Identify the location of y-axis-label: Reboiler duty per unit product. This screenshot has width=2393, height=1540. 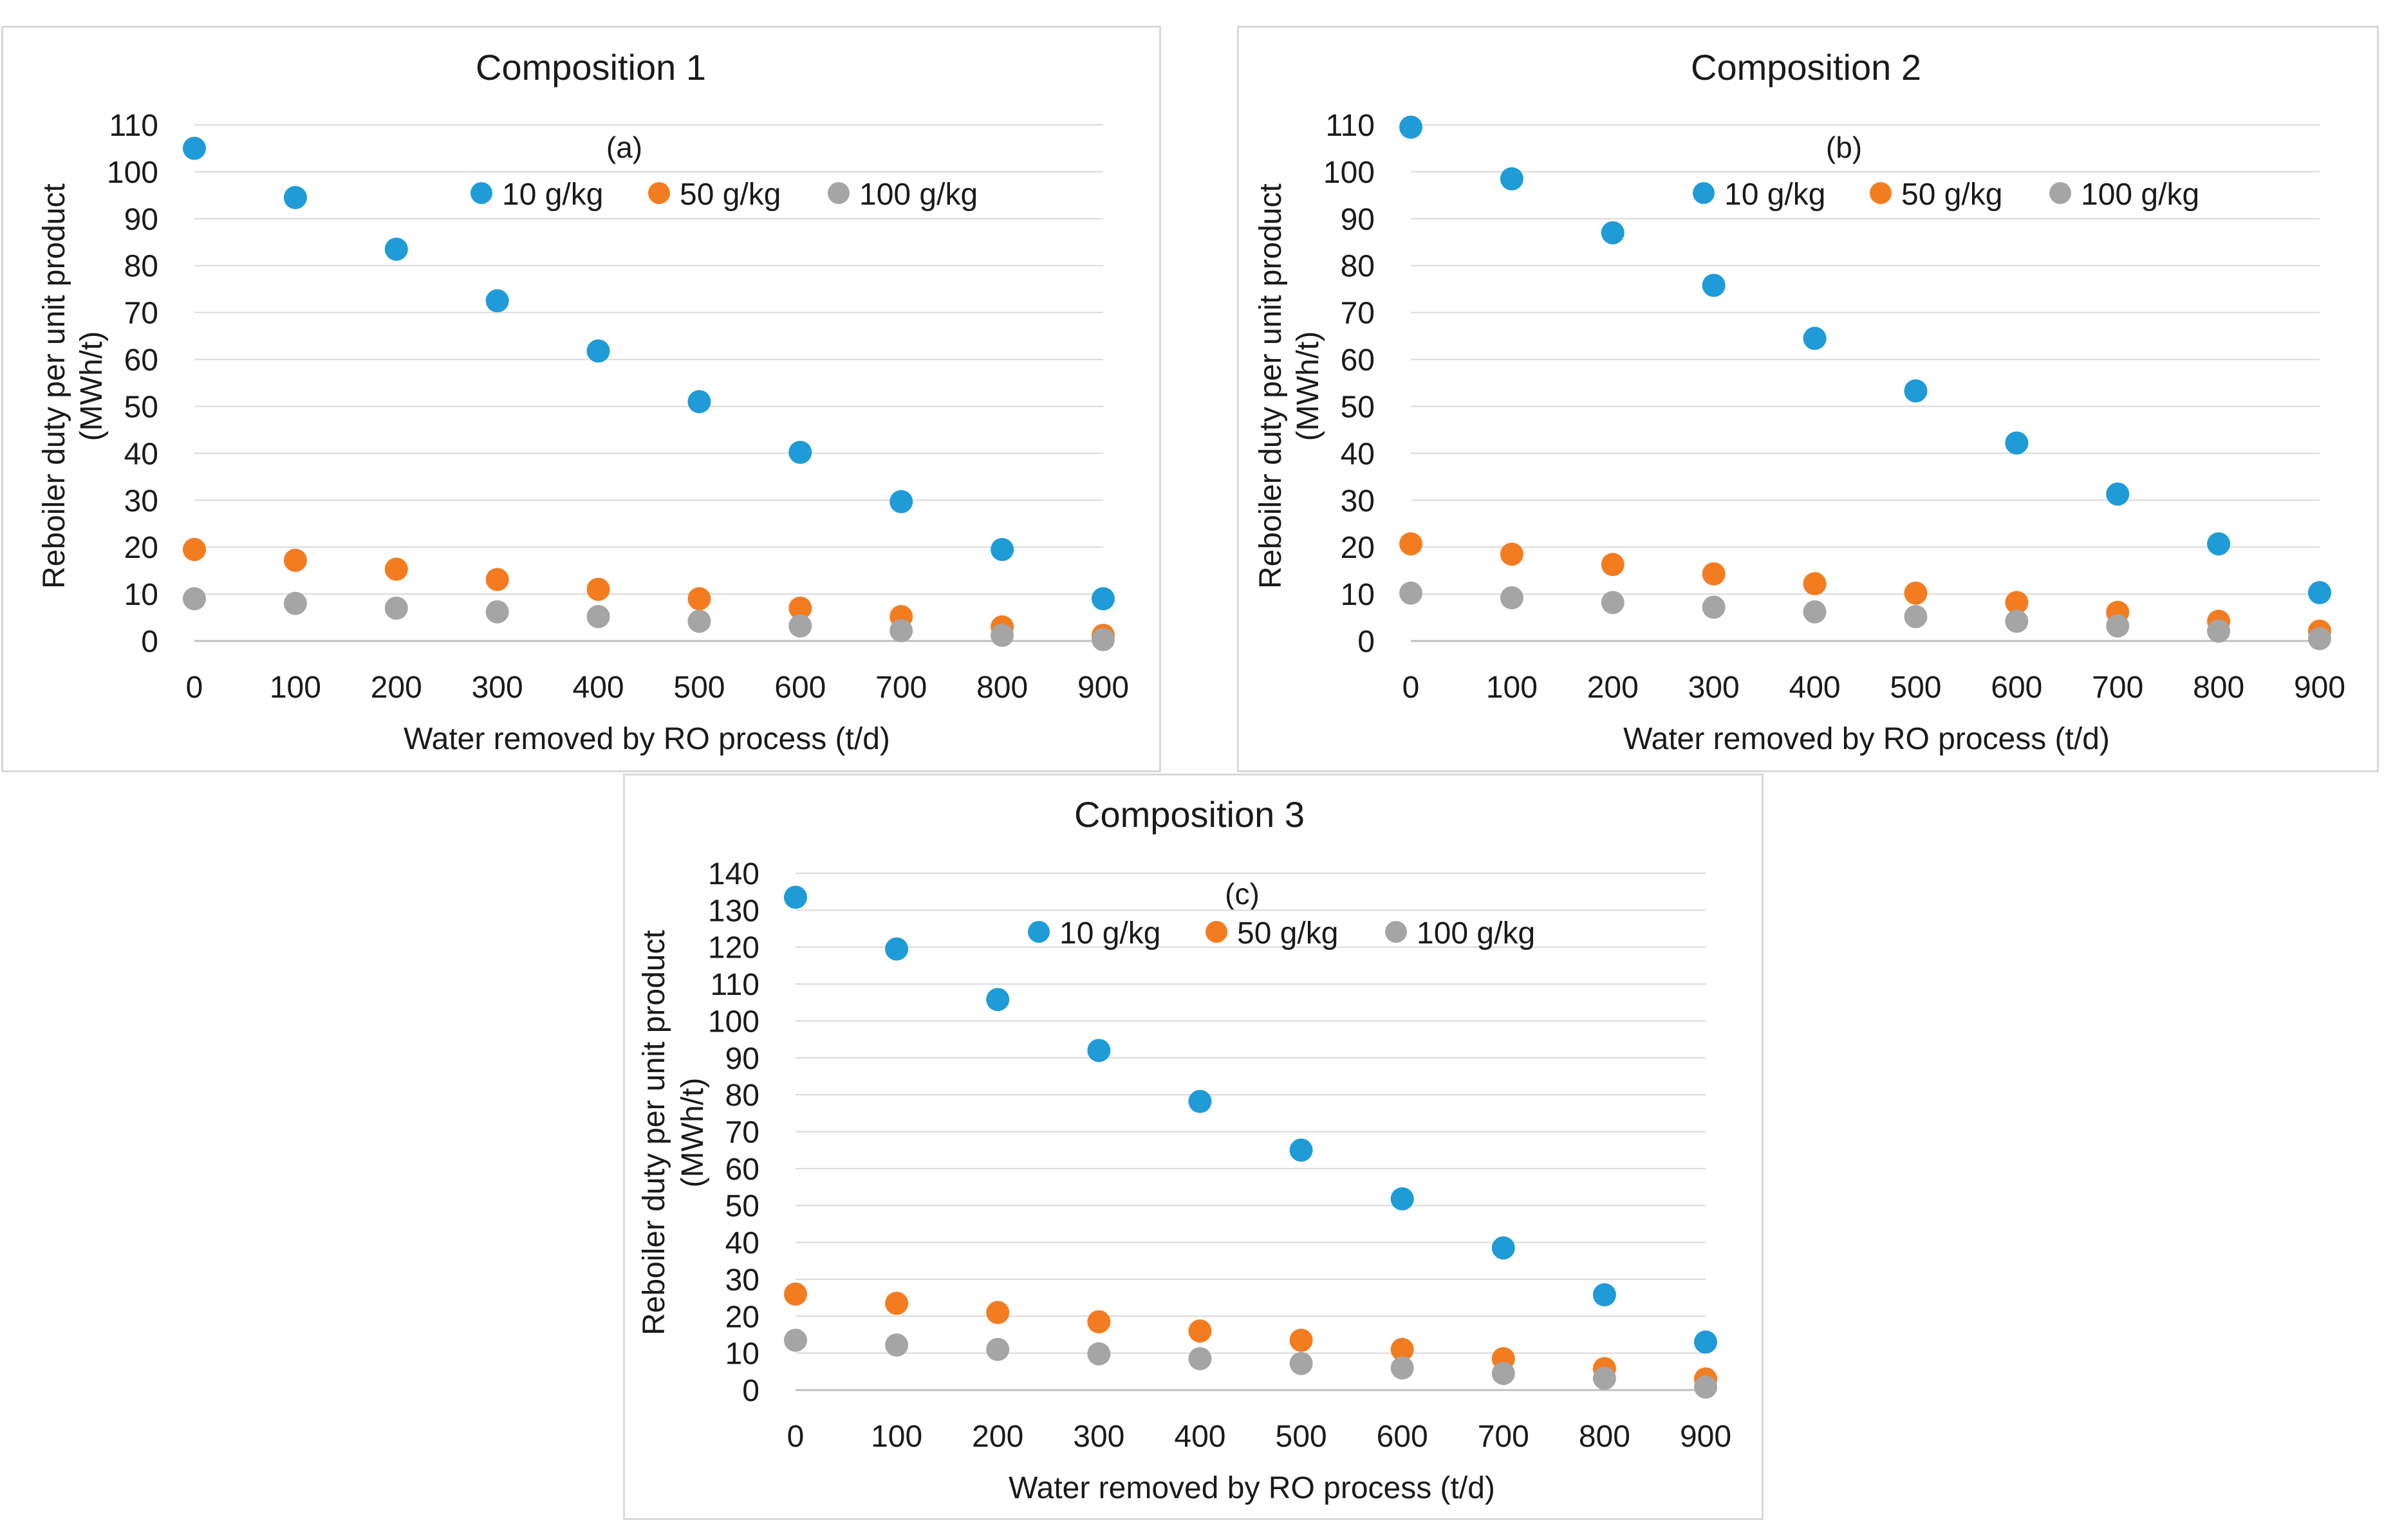
(54, 386).